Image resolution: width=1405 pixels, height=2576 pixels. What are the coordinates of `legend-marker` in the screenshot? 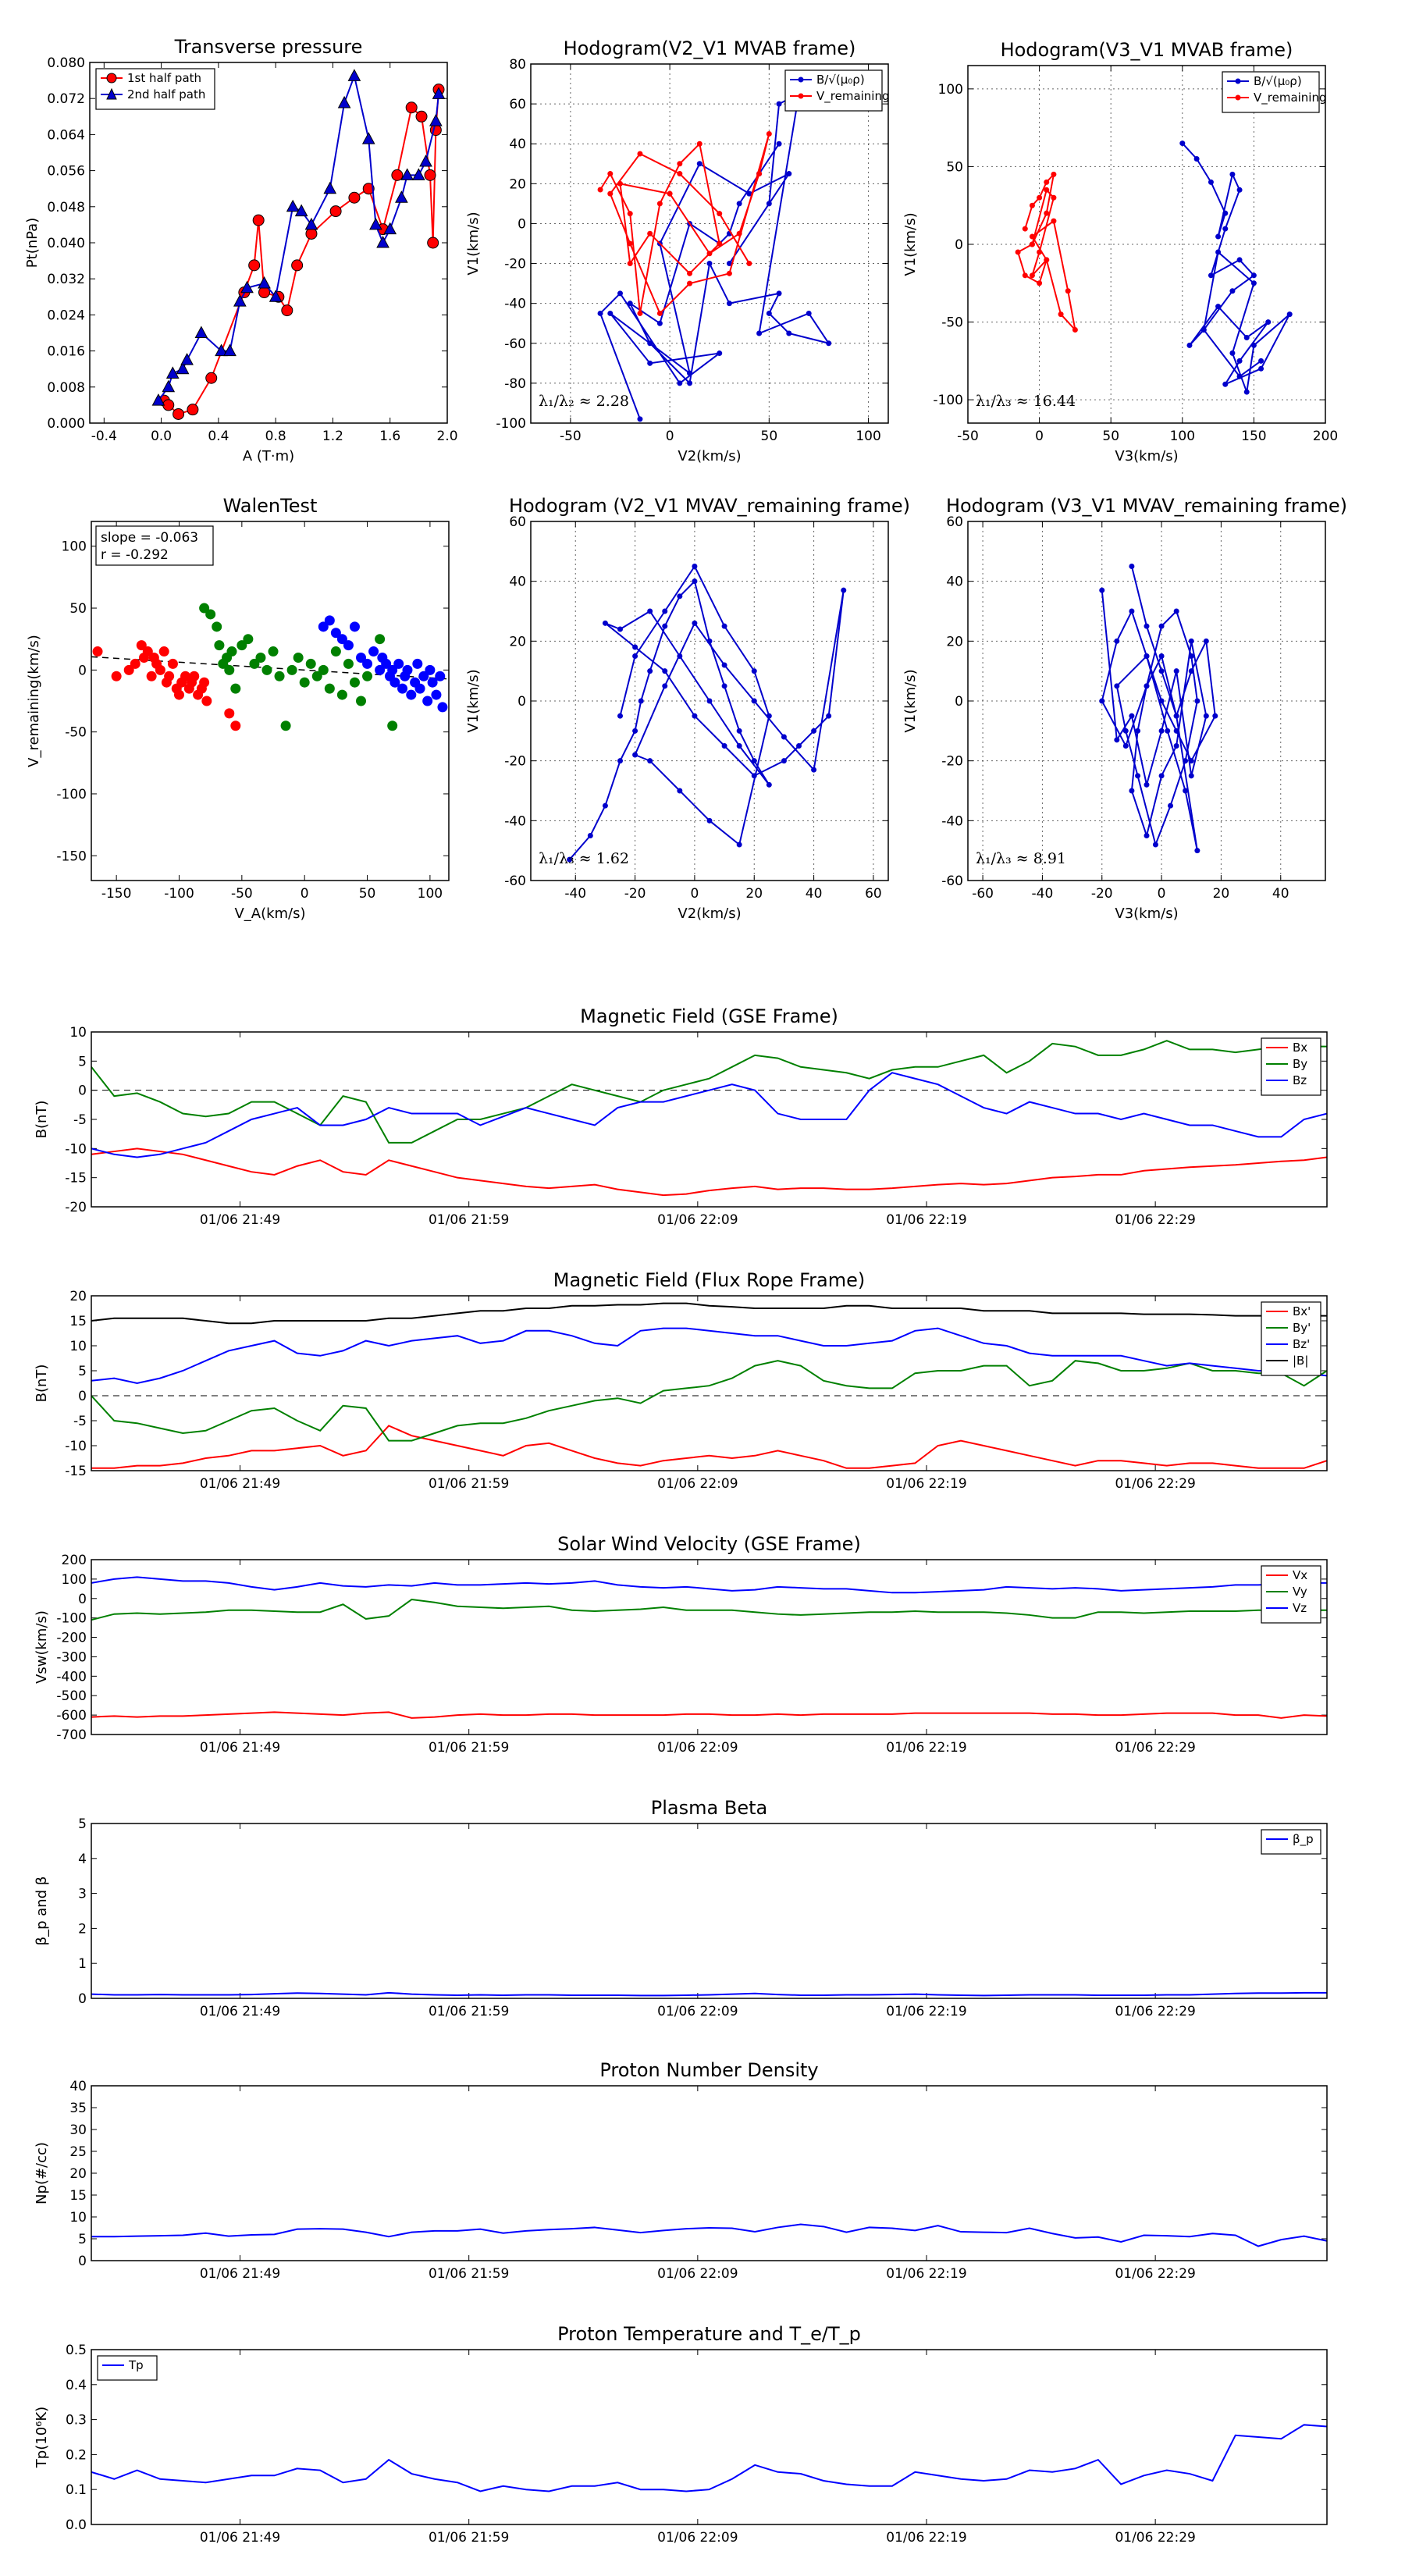 It's located at (801, 79).